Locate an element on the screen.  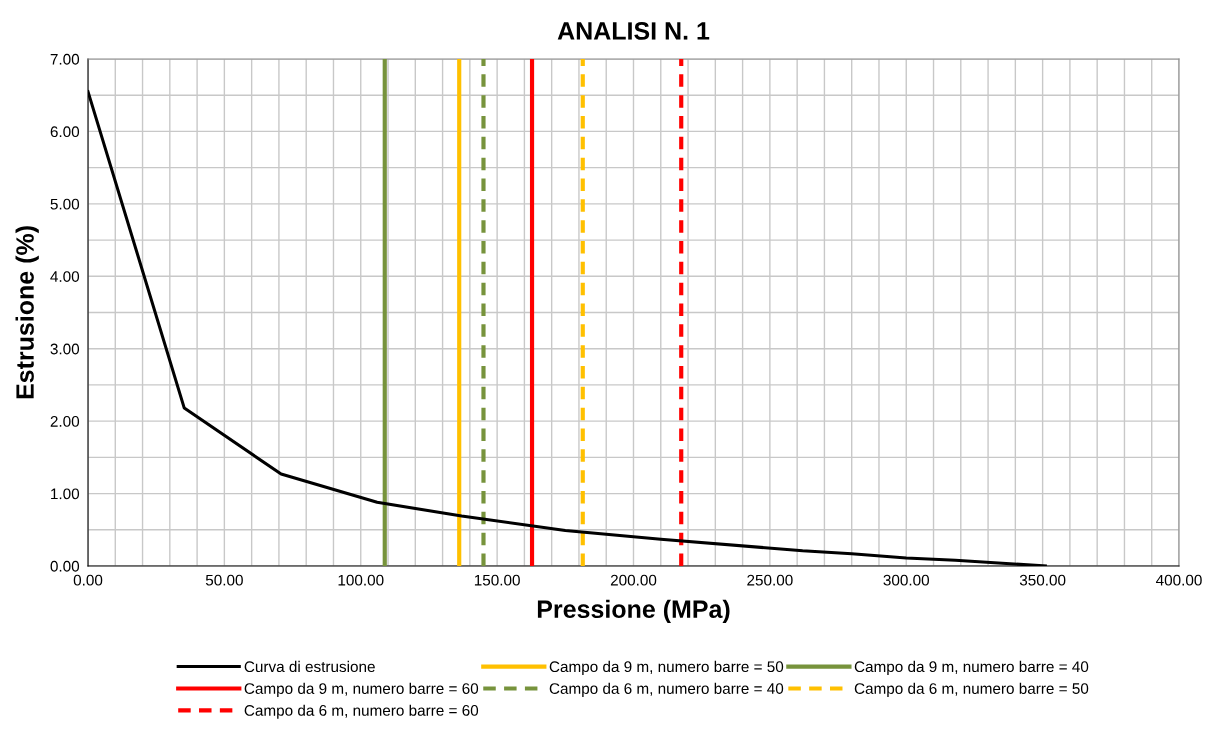
y-tick-label: 7.00 is located at coordinates (65, 59).